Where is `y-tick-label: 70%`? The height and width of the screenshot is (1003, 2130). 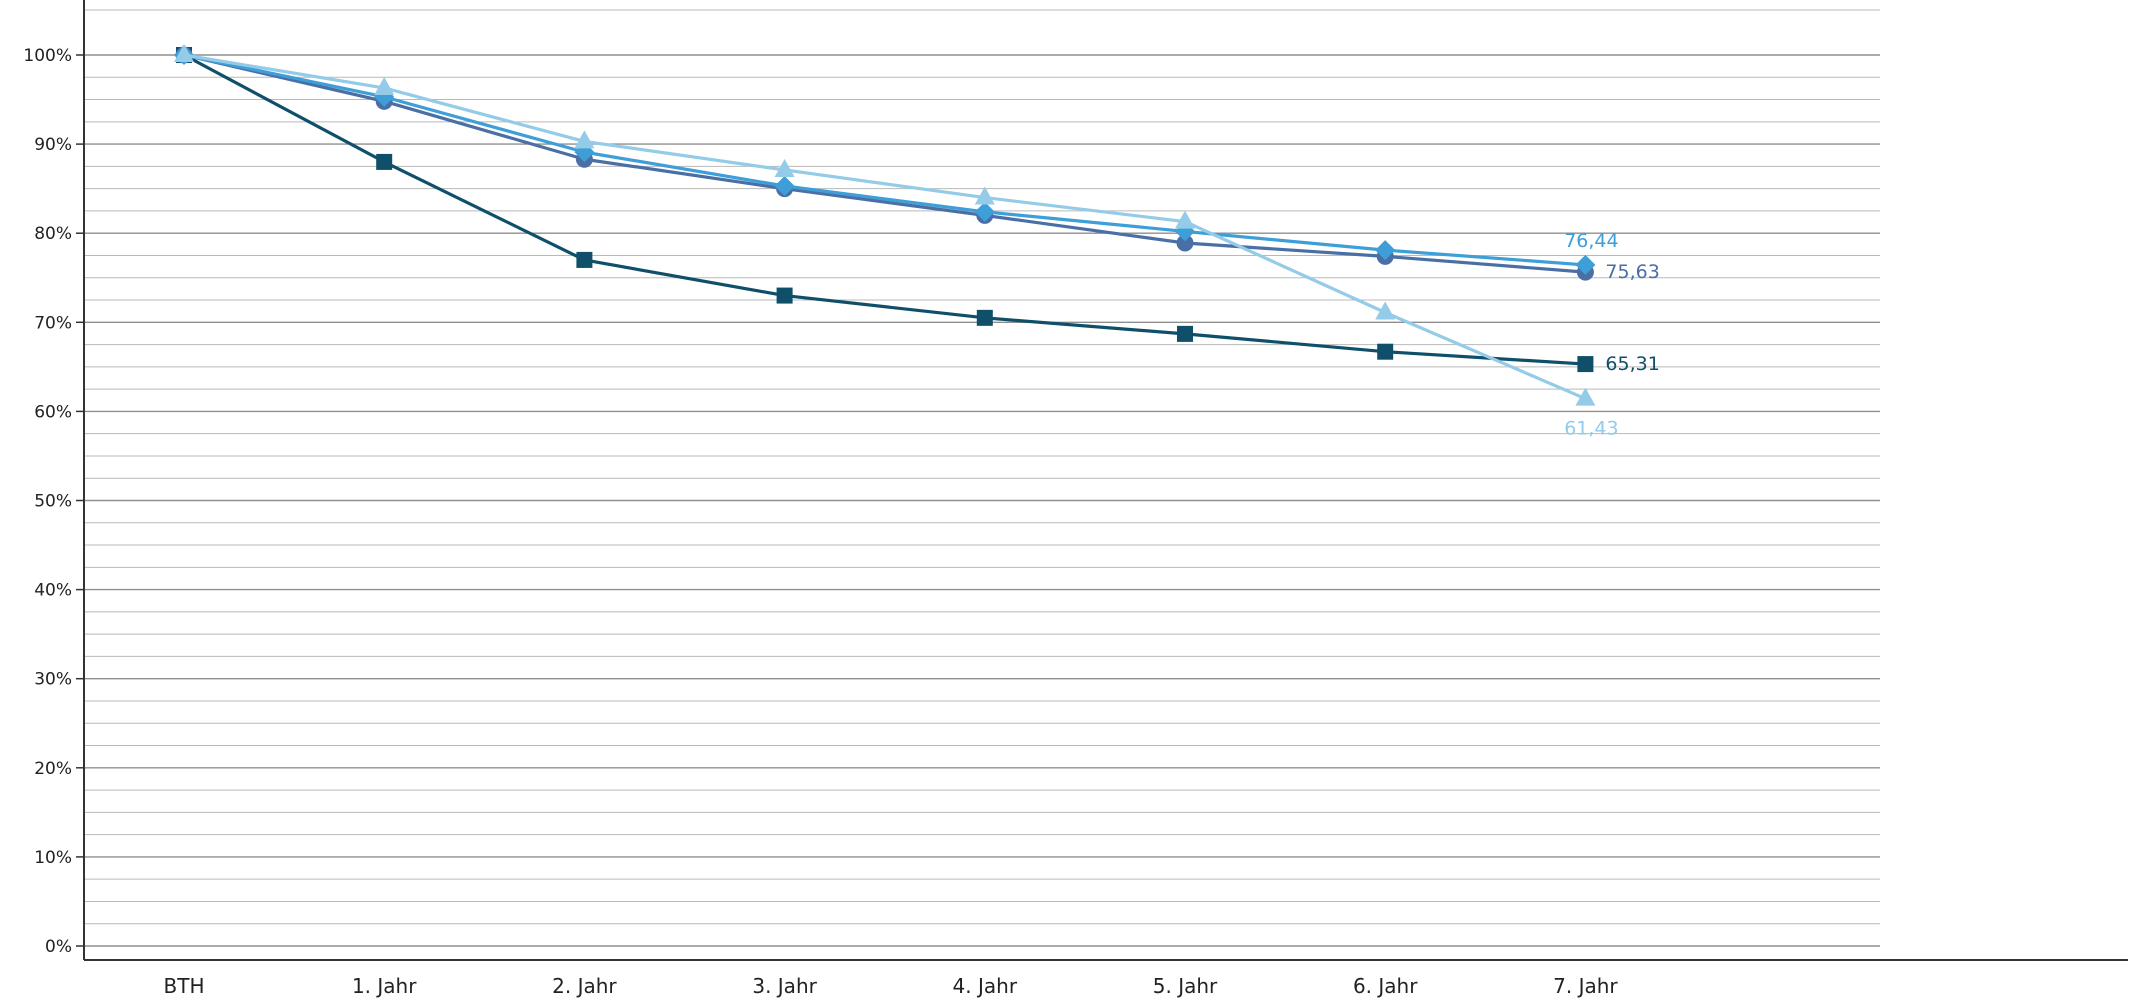
y-tick-label: 70% is located at coordinates (53, 323).